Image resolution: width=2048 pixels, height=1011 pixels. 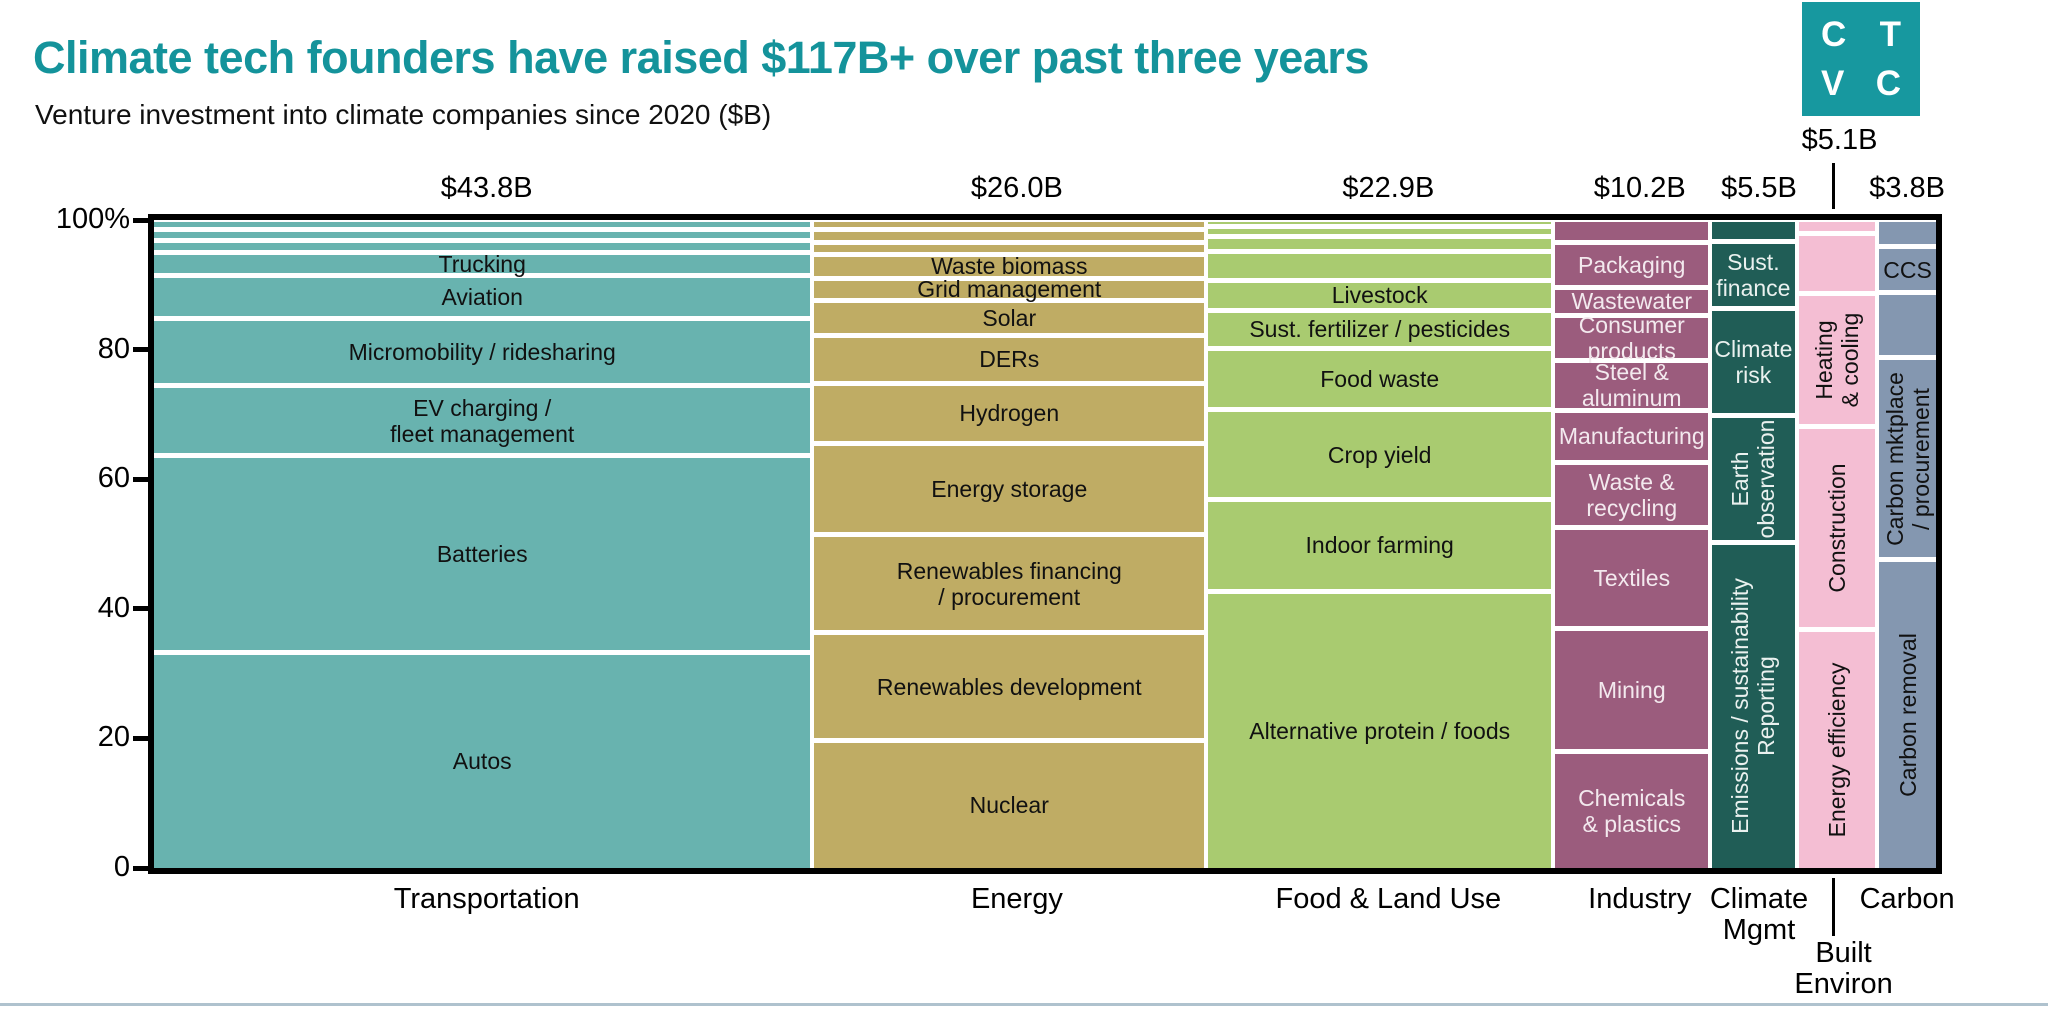 I want to click on segment-label: Manufacturing, so click(x=1631, y=436).